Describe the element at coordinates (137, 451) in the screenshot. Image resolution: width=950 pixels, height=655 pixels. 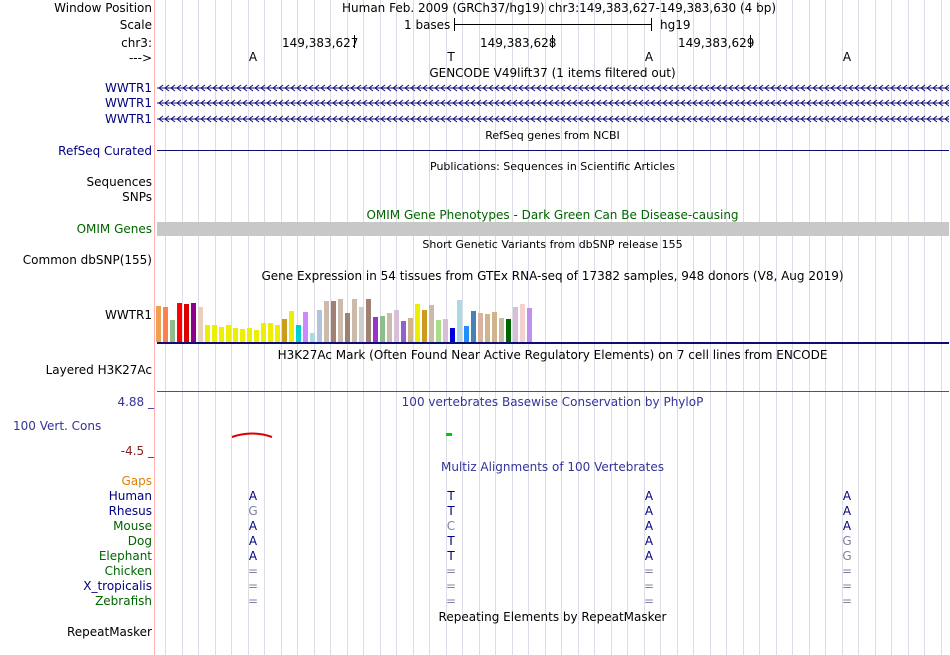
I see `phylop-min-label: -4.5 _` at that location.